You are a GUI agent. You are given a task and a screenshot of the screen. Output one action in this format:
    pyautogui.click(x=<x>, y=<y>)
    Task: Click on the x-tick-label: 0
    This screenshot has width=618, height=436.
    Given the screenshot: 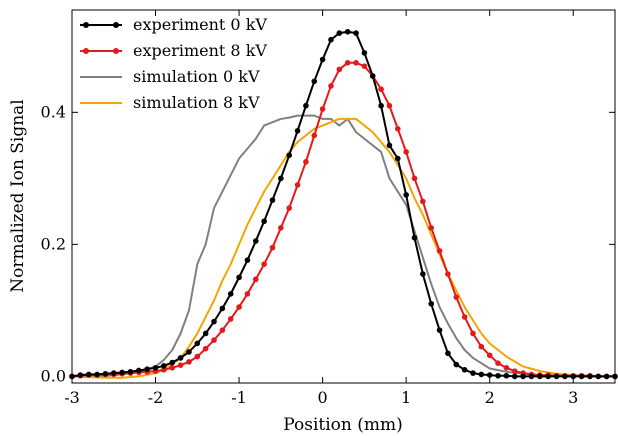 What is the action you would take?
    pyautogui.click(x=323, y=397)
    